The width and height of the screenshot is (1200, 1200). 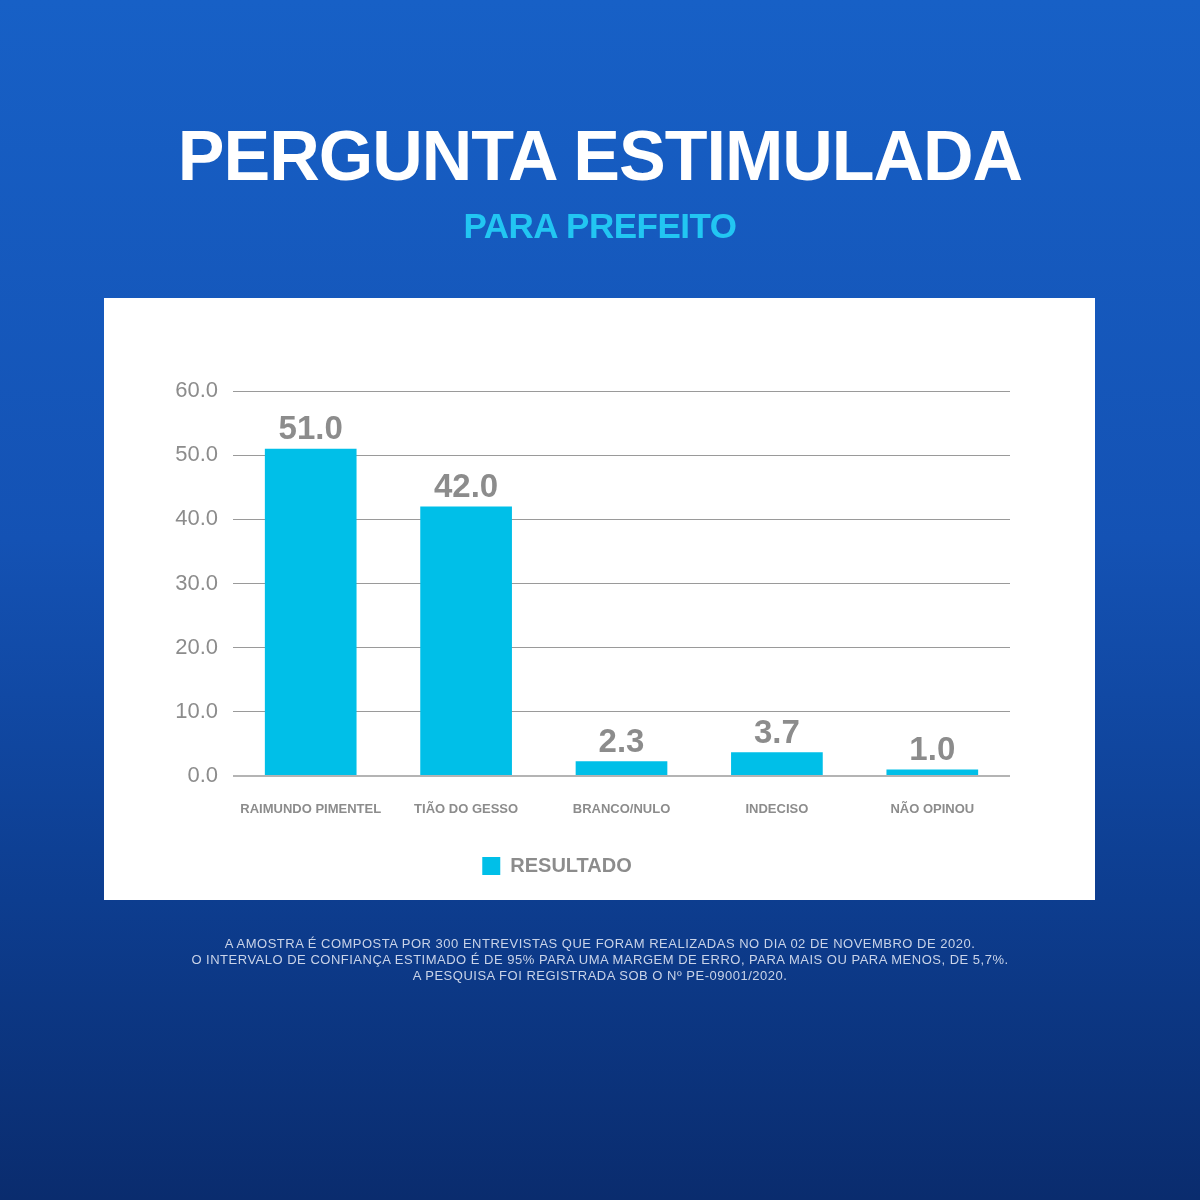 What do you see at coordinates (466, 486) in the screenshot?
I see `data-label: 42.0` at bounding box center [466, 486].